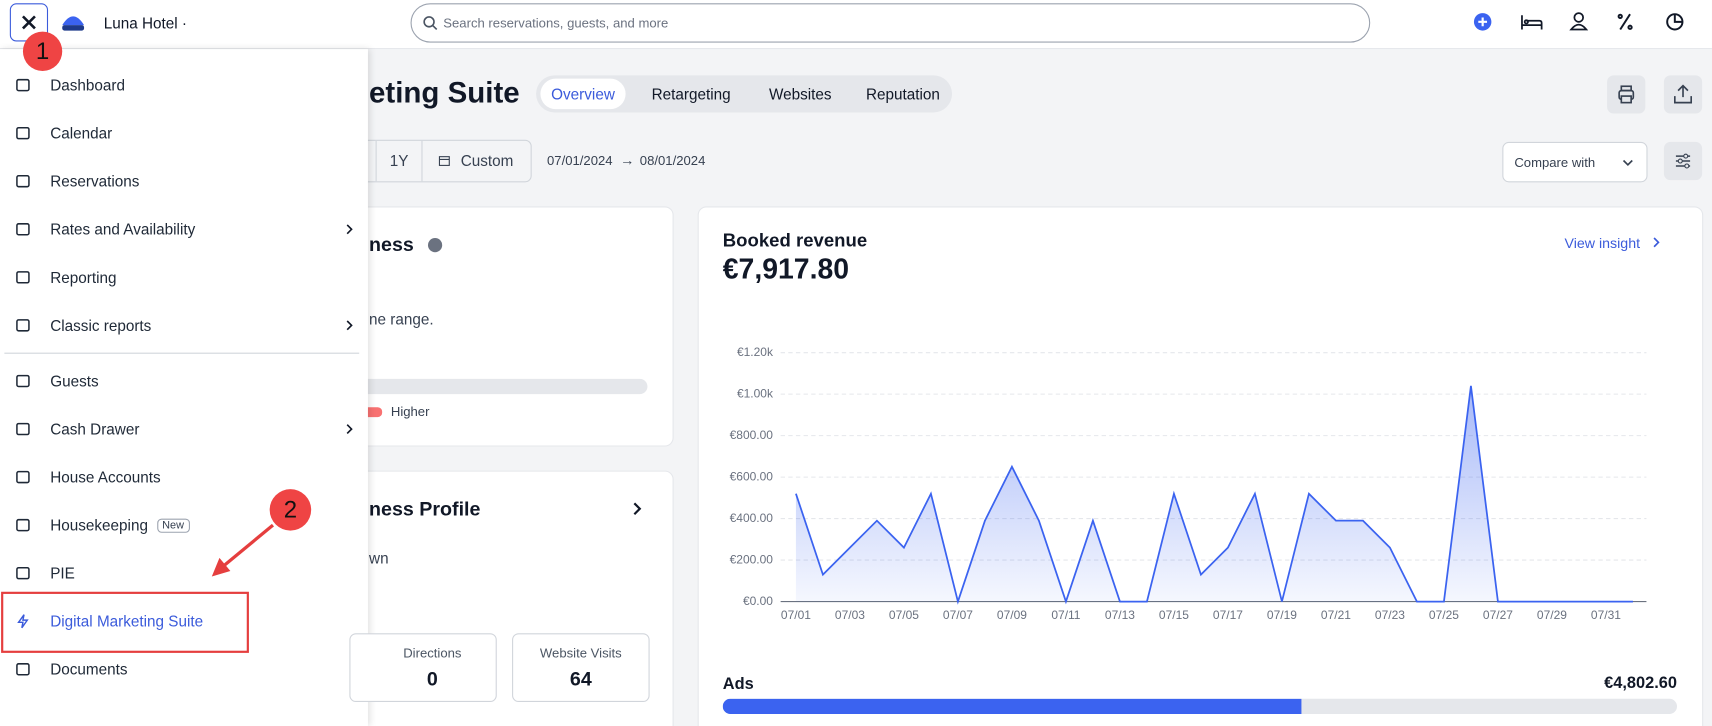  I want to click on search-placeholder: Search reservations, guests, and more, so click(556, 23).